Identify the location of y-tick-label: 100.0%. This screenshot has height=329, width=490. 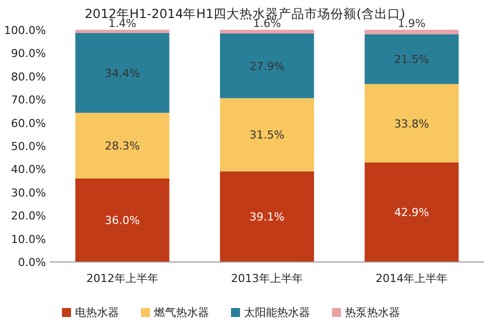
(25, 30).